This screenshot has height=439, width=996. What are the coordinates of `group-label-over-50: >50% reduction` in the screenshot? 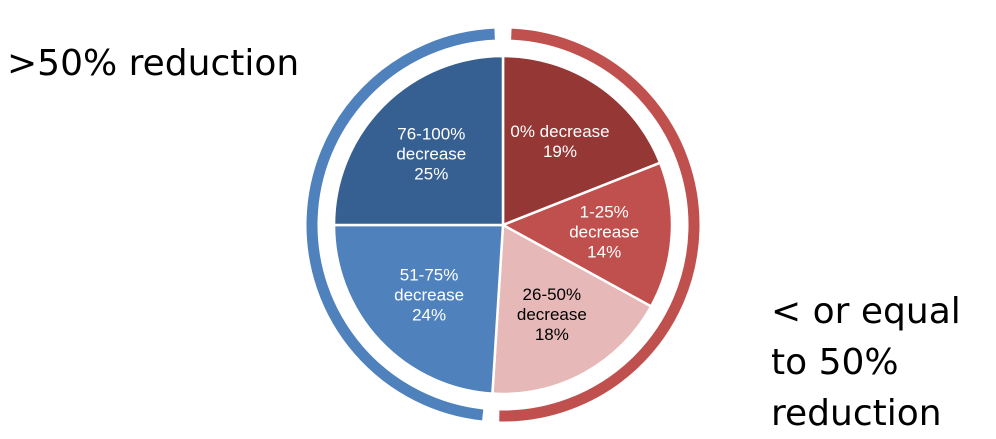 It's located at (153, 63).